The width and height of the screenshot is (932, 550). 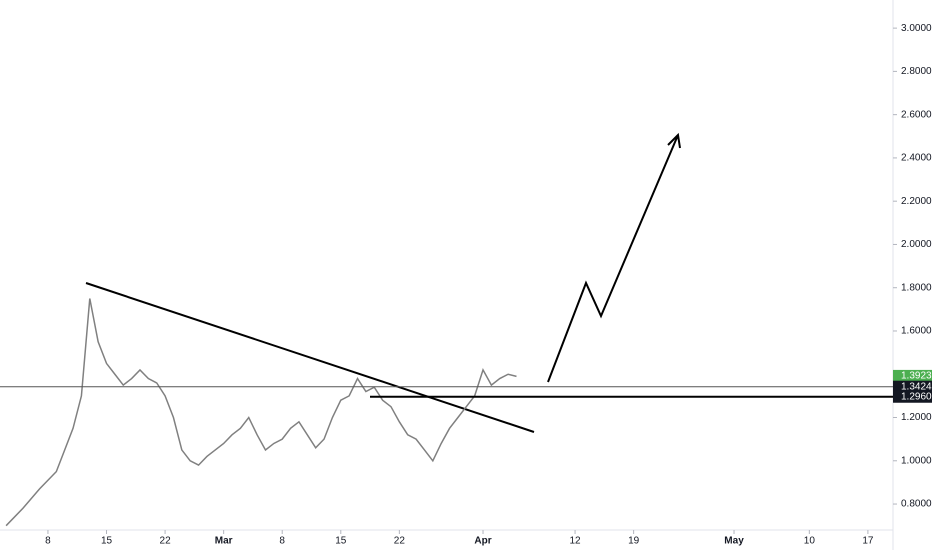 I want to click on y-tick-label: 1.0000, so click(x=916, y=460).